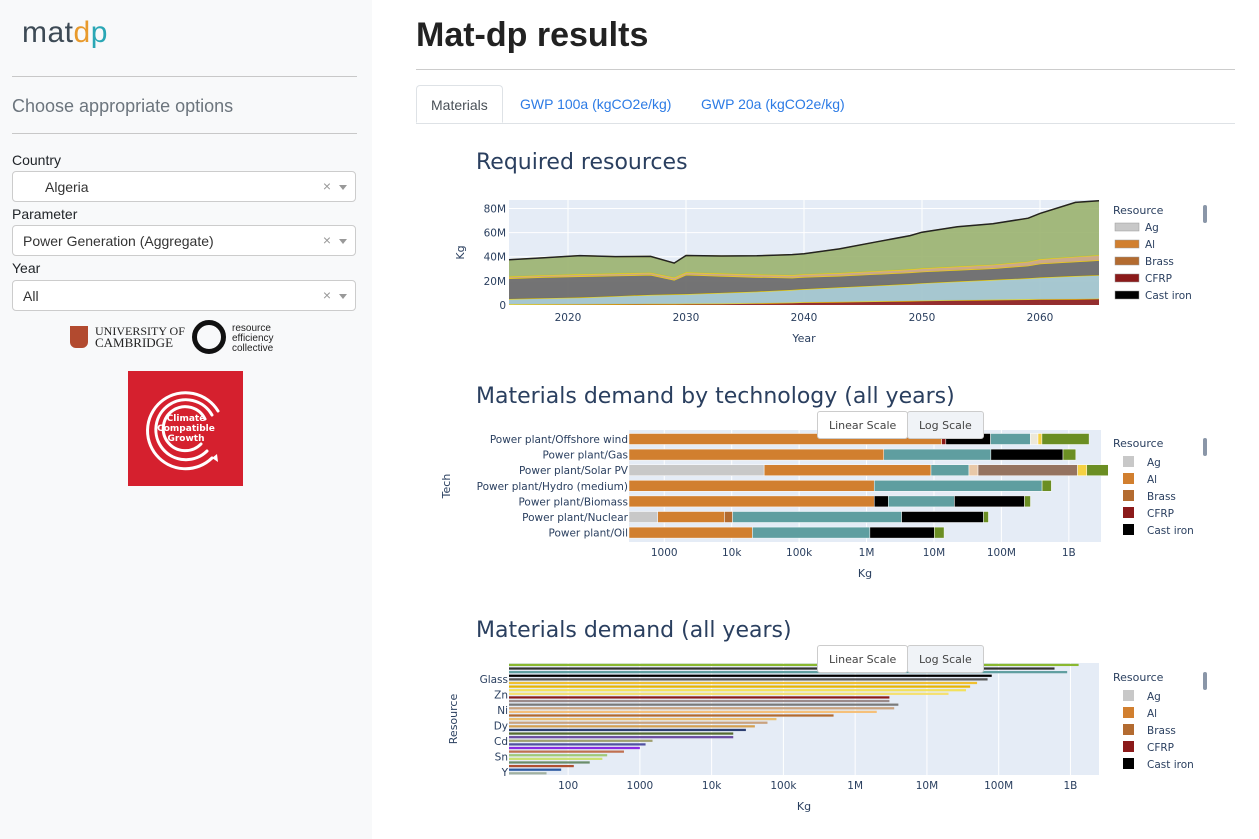 The image size is (1259, 839). I want to click on parameter-select: Power Generation (Aggregate) ×, so click(184, 240).